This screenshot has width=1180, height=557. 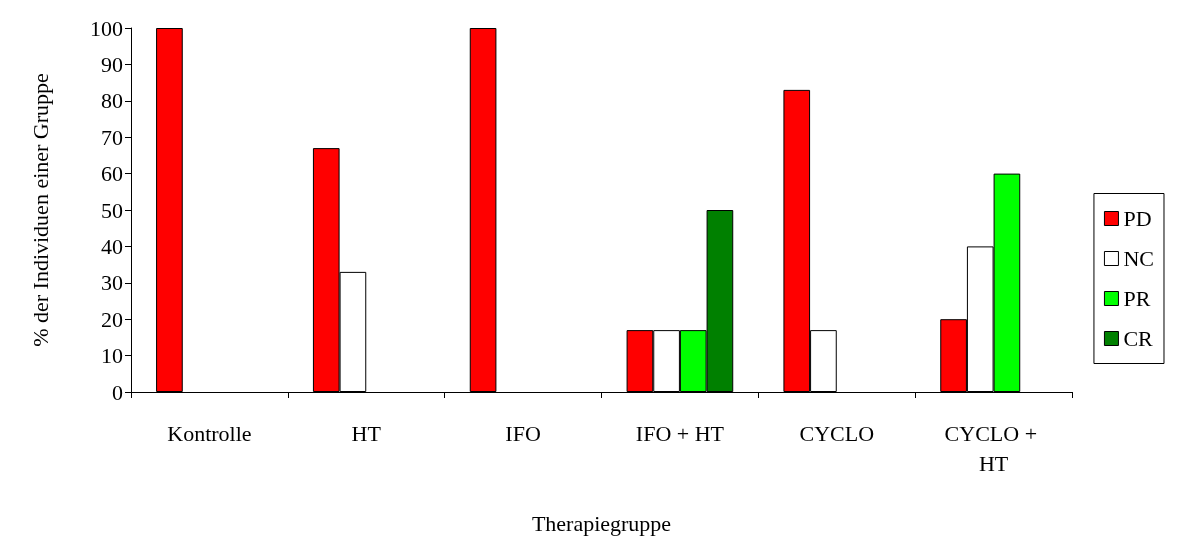 I want to click on y-tick-label: 30, so click(x=112, y=283).